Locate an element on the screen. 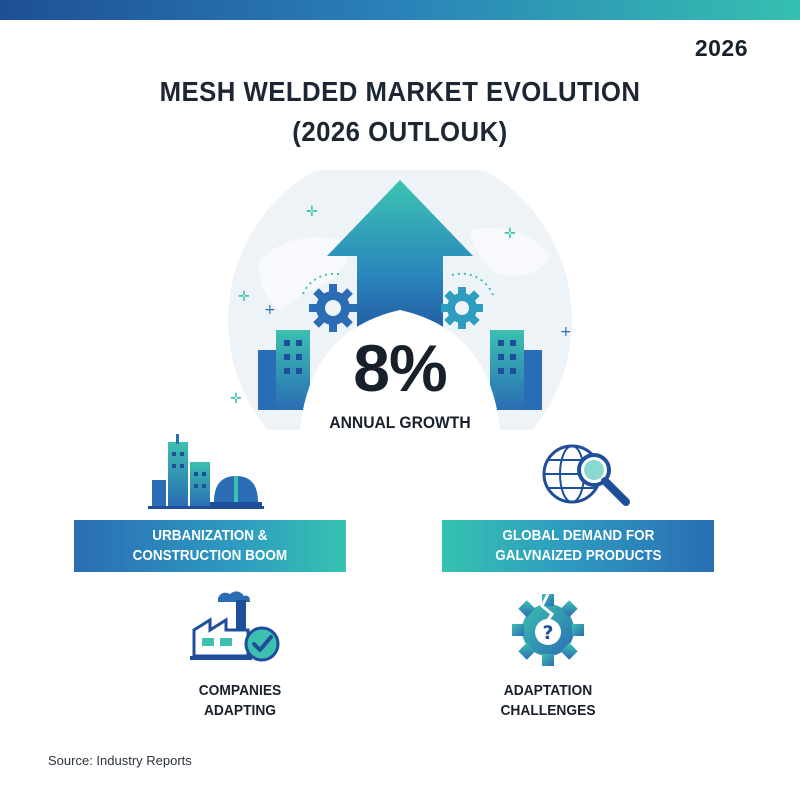 The image size is (800, 800). top-gradient-bar is located at coordinates (400, 10).